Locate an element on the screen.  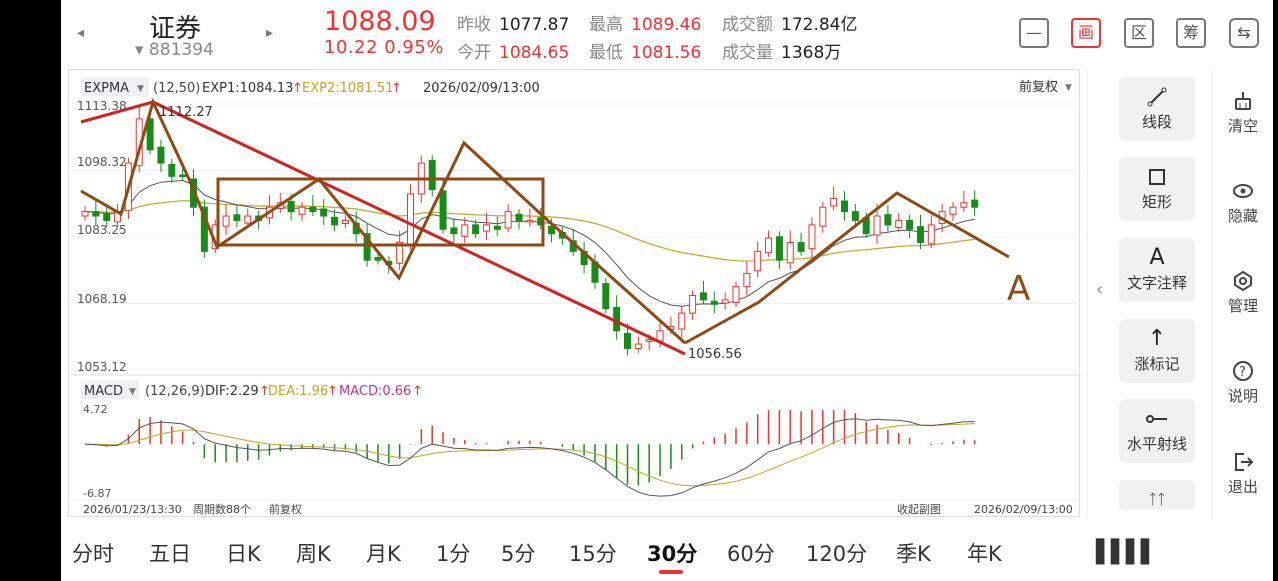
draw-icon: 画 is located at coordinates (1086, 33).